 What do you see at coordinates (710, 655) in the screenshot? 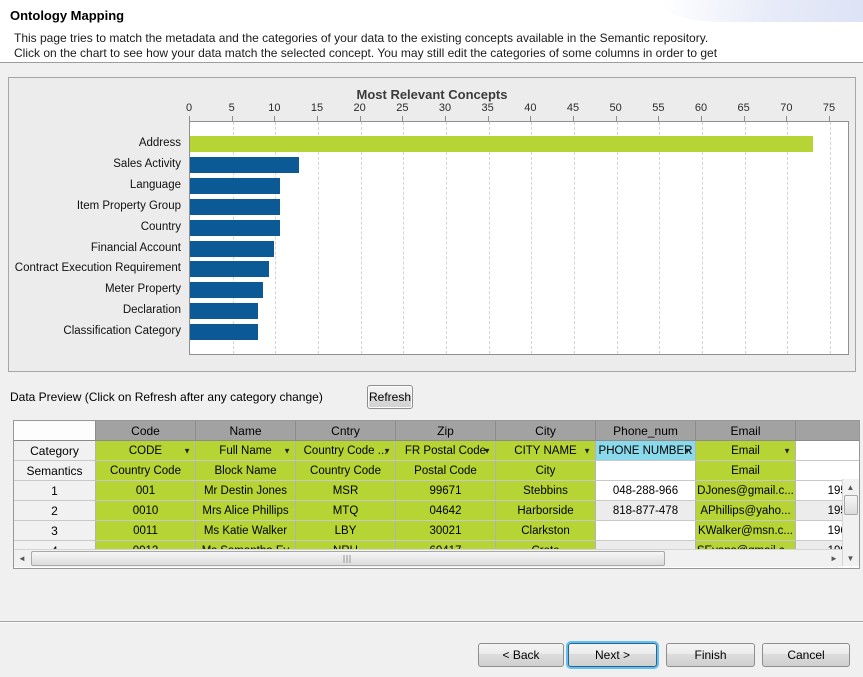
I see `finish-button: Finish` at bounding box center [710, 655].